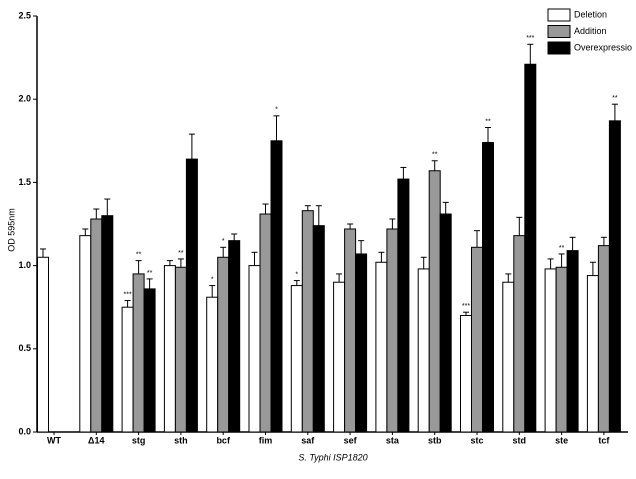 The image size is (636, 479). I want to click on y-tick-label: 1.0, so click(24, 265).